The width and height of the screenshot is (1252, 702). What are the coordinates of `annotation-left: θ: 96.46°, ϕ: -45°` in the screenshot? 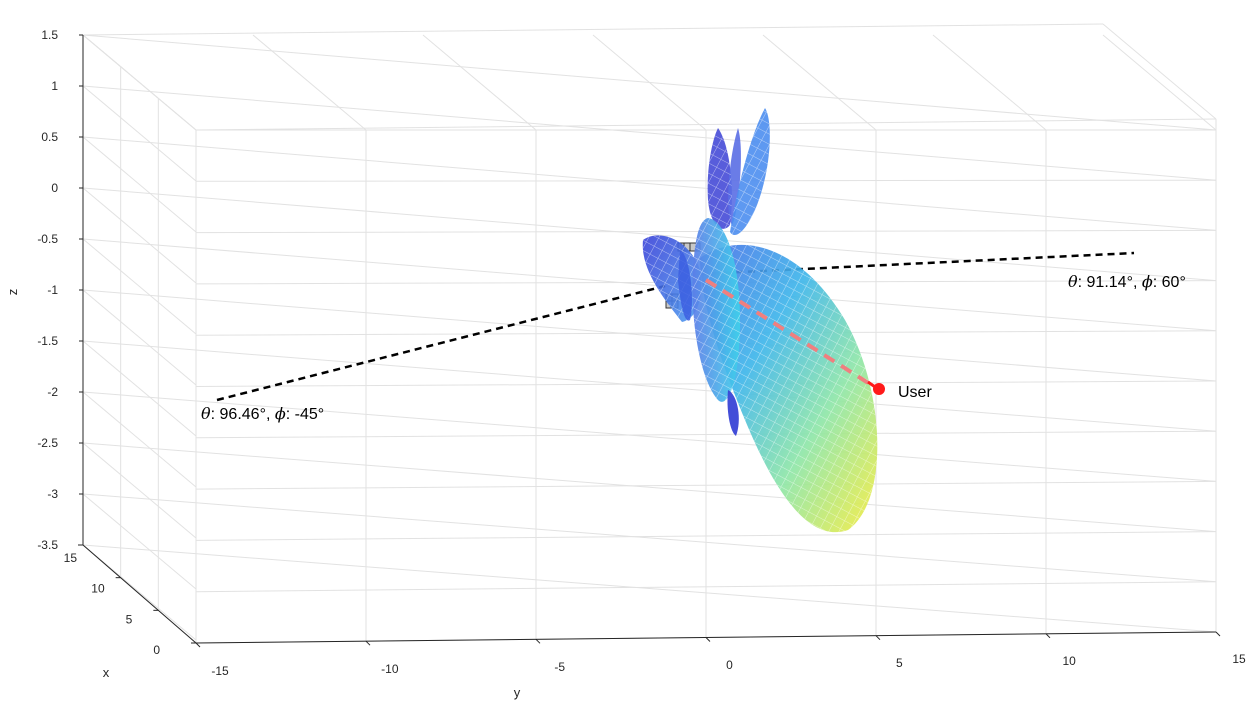 It's located at (262, 413).